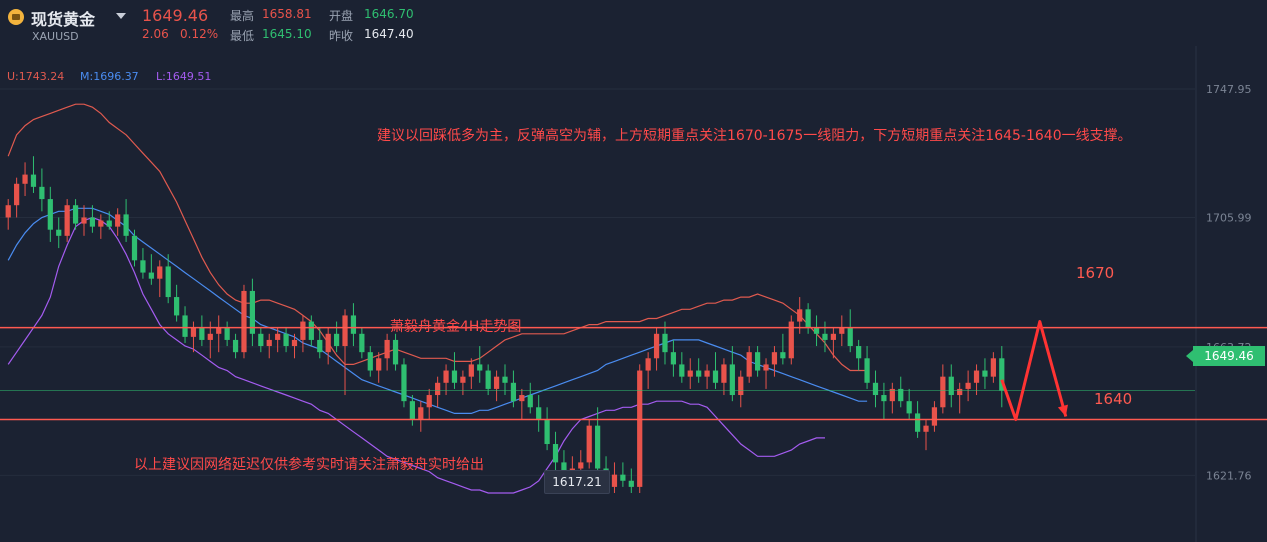 The height and width of the screenshot is (542, 1267). What do you see at coordinates (389, 14) in the screenshot?
I see `open-value: 1646.70` at bounding box center [389, 14].